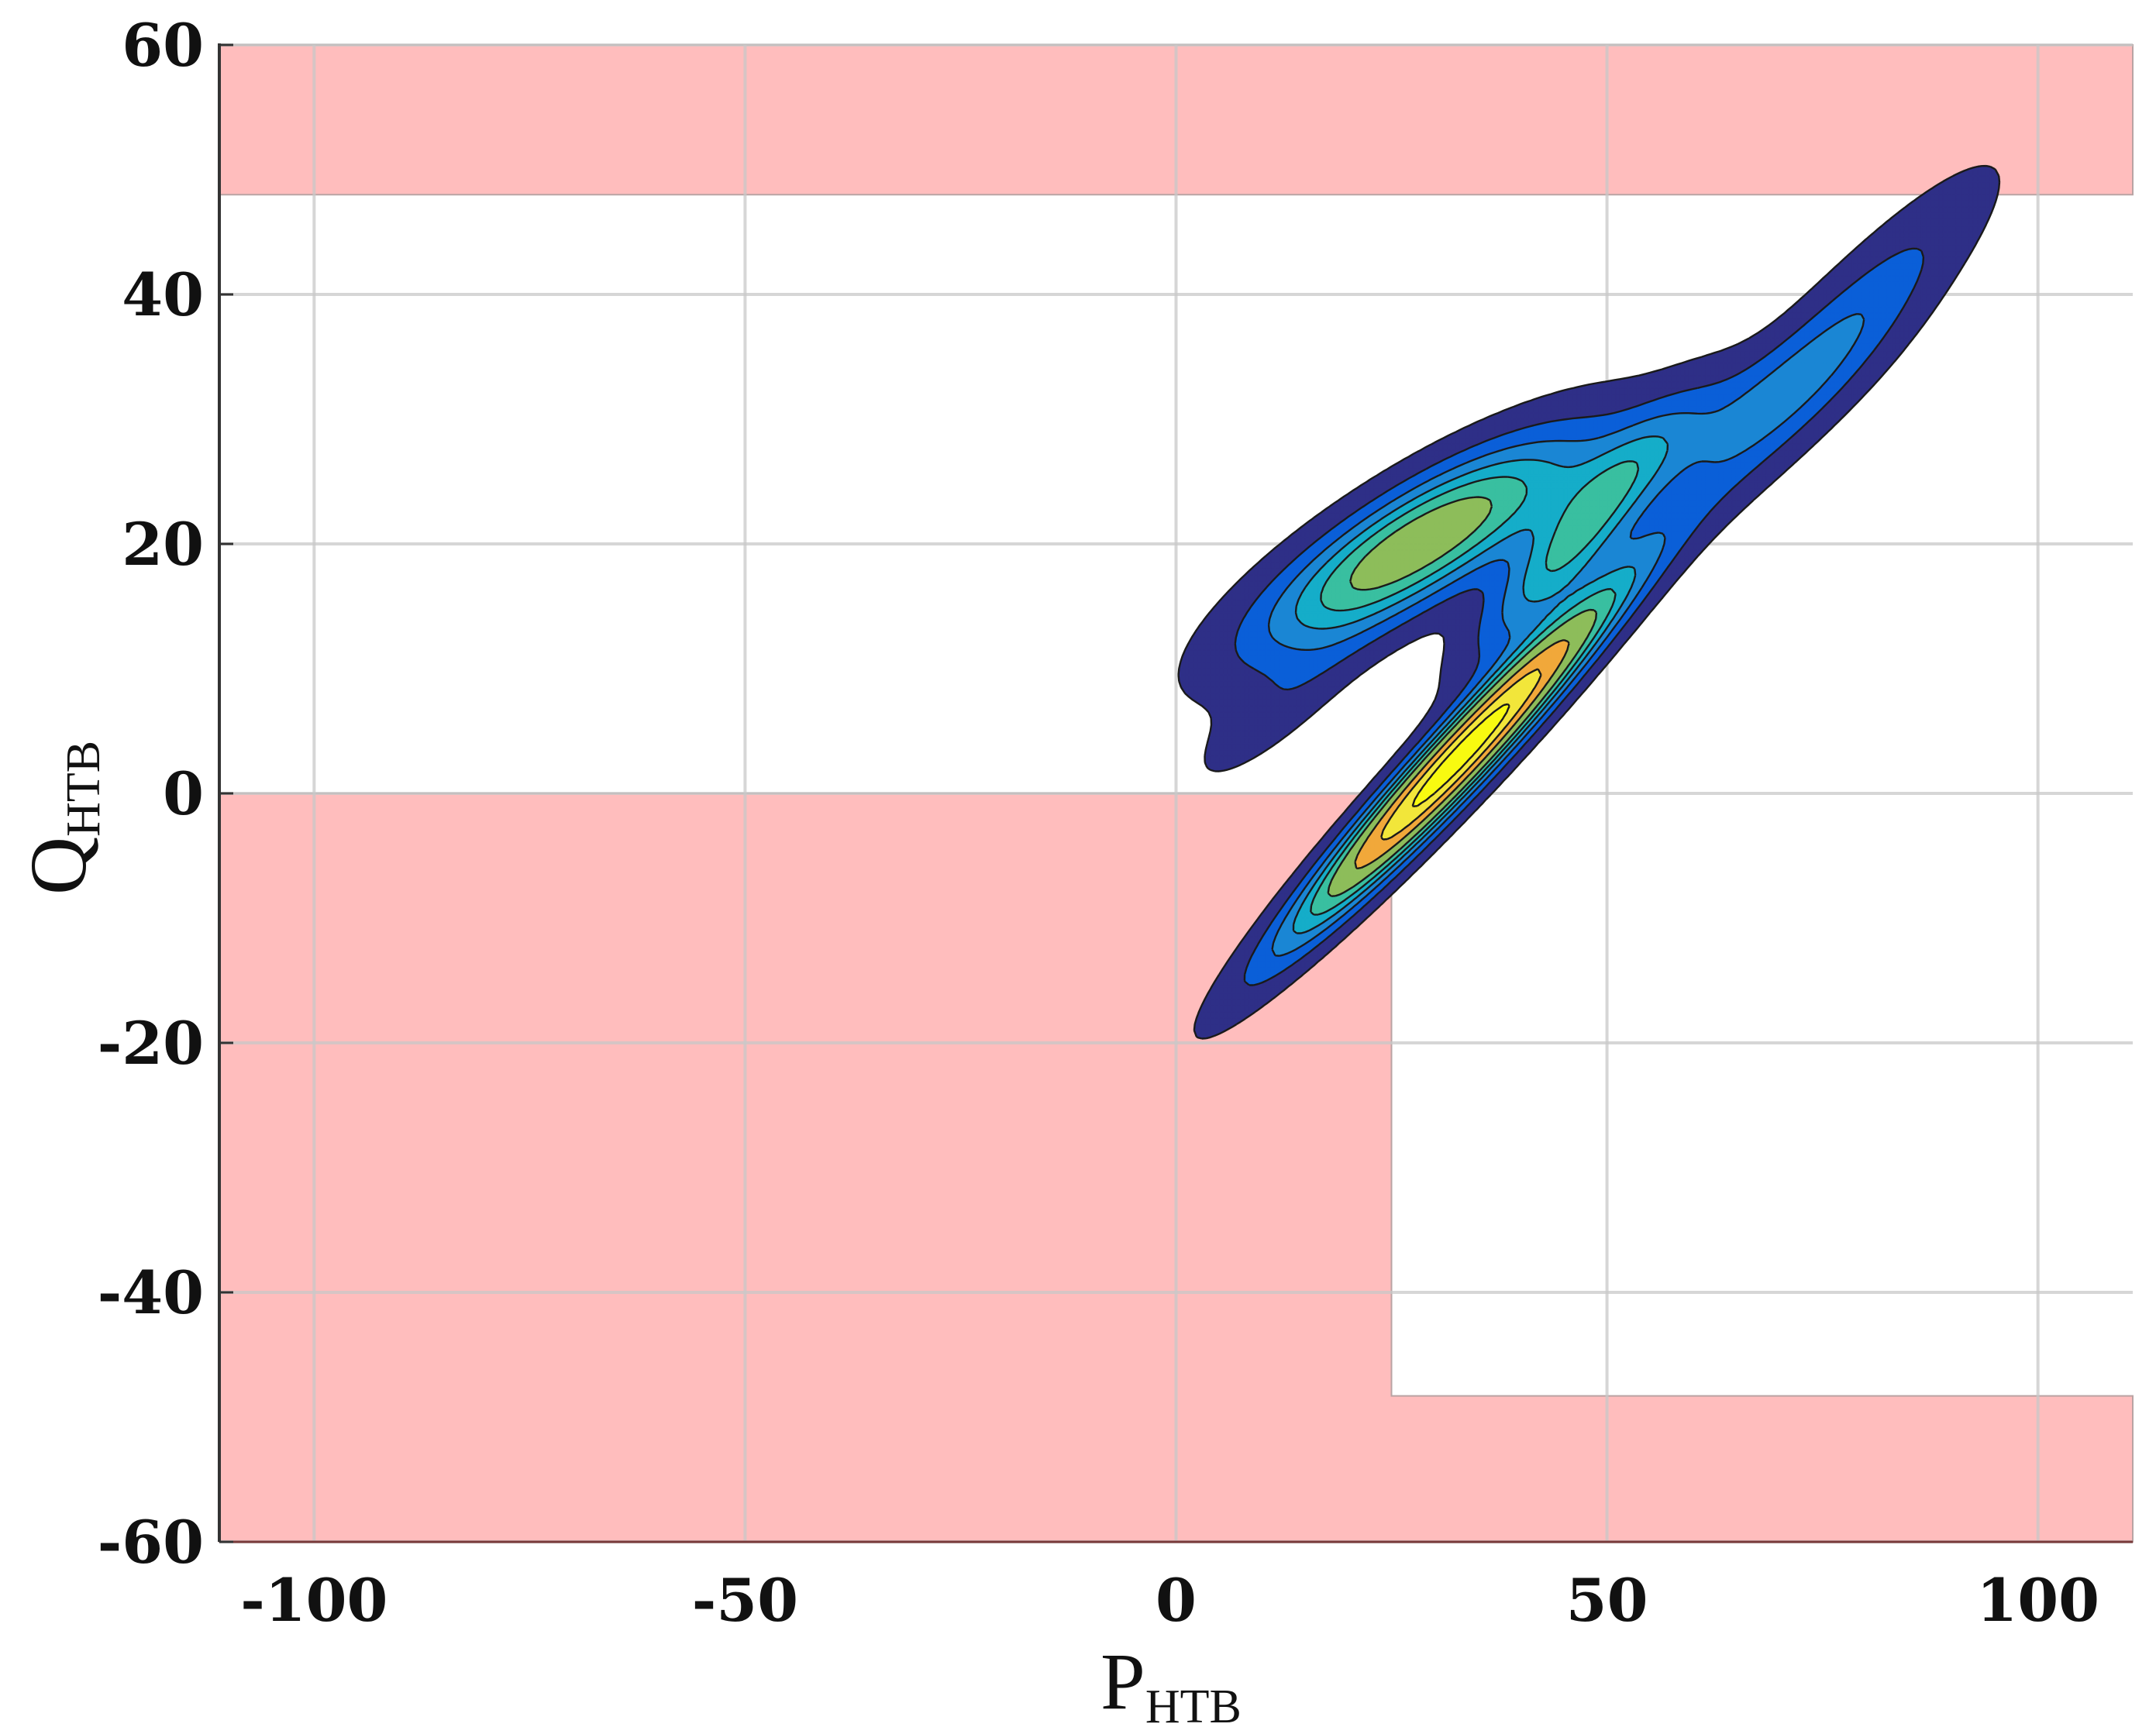 The width and height of the screenshot is (2156, 1734). What do you see at coordinates (163, 544) in the screenshot?
I see `y-tick-label: 20` at bounding box center [163, 544].